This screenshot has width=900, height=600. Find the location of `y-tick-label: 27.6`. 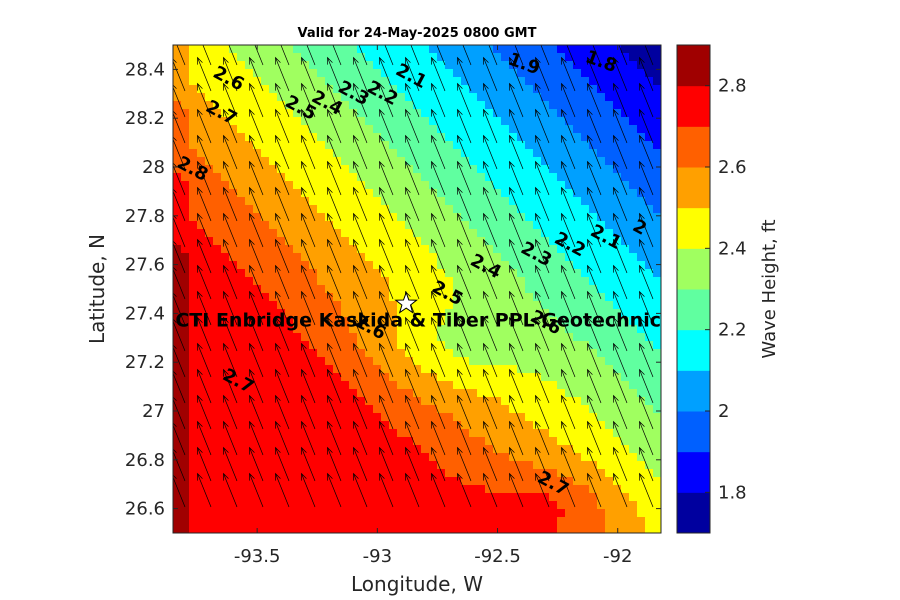

y-tick-label: 27.6 is located at coordinates (145, 265).